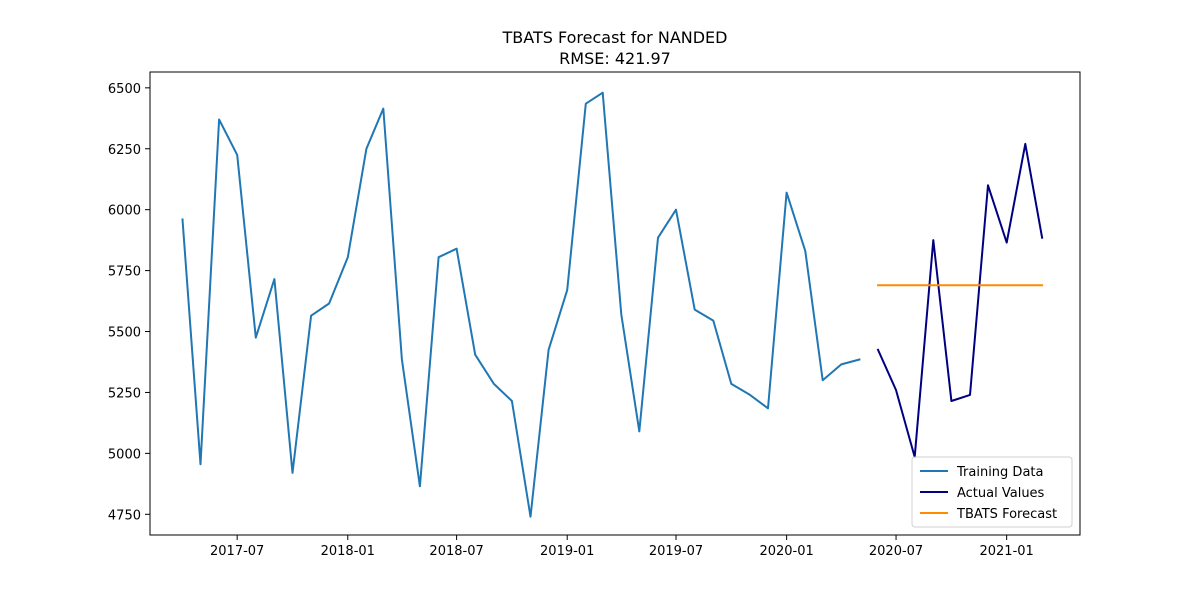 The height and width of the screenshot is (600, 1200). What do you see at coordinates (1006, 514) in the screenshot?
I see `legend-label-tbats-forecast: TBATS Forecast` at bounding box center [1006, 514].